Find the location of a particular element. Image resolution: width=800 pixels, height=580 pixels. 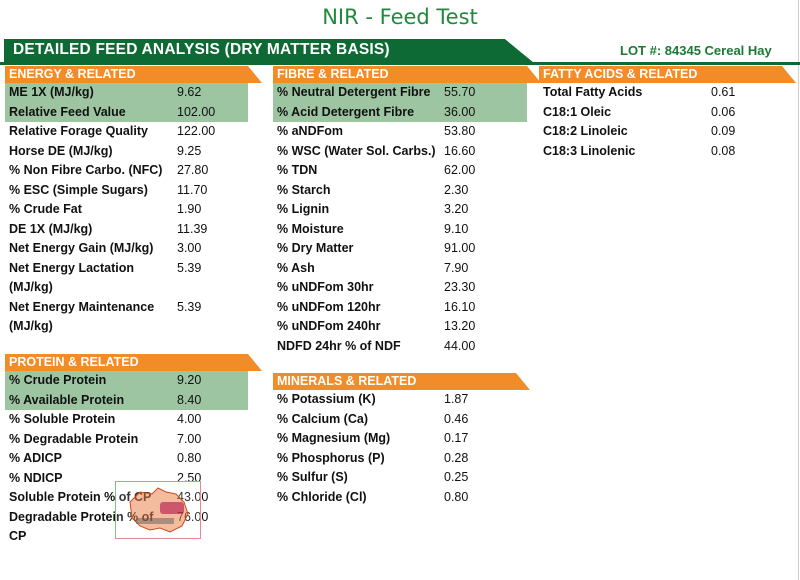

analysis-banner is located at coordinates (269, 51).